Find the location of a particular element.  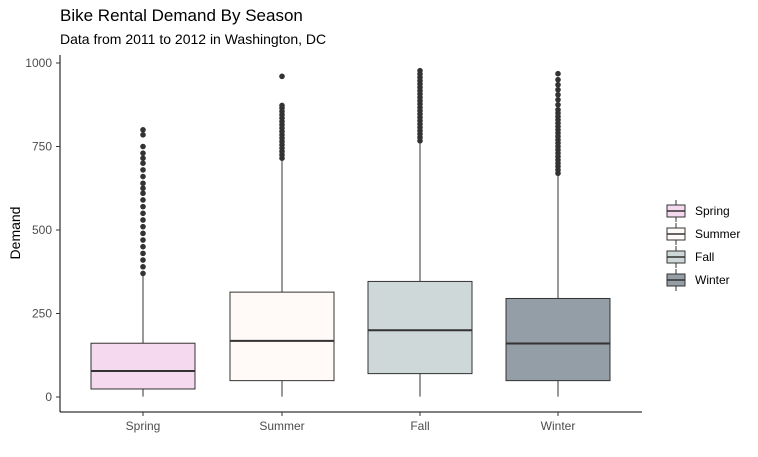

y-tick-label: 0 is located at coordinates (48, 397).